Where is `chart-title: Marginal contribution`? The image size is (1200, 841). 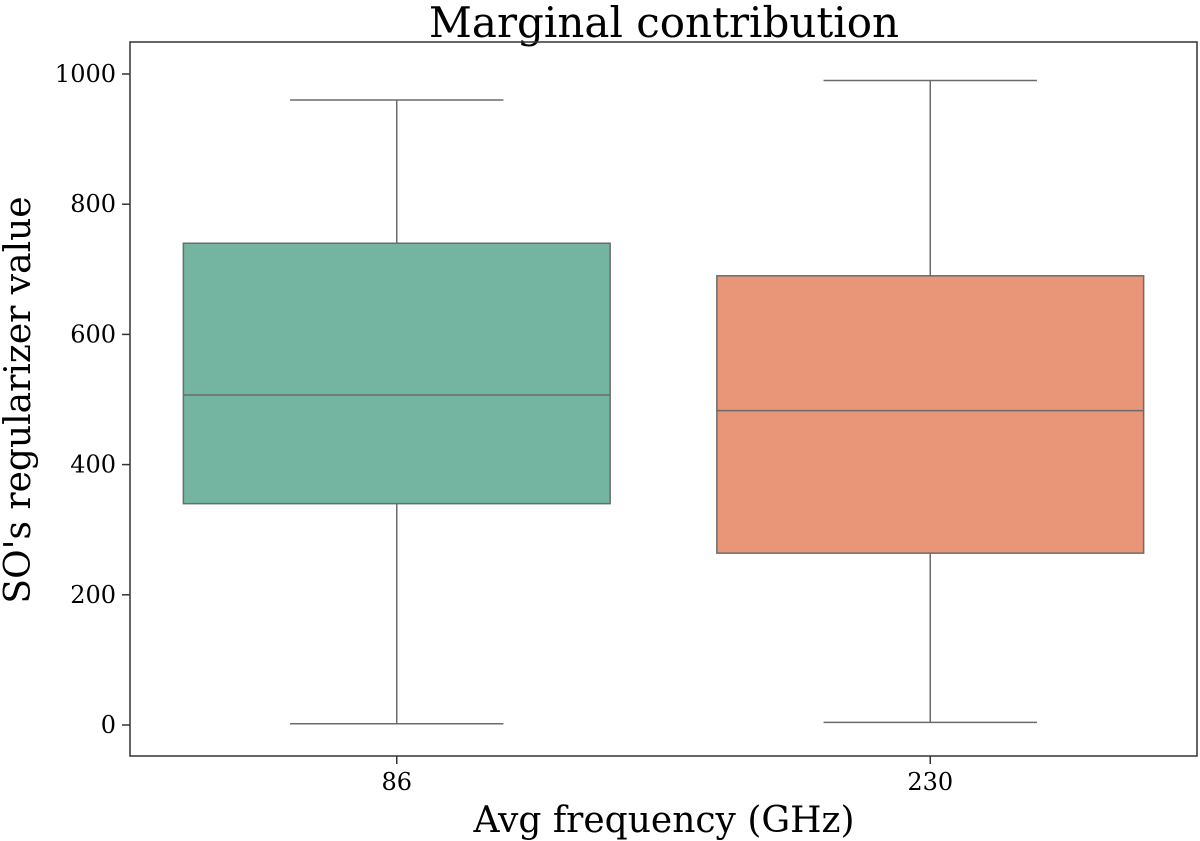
chart-title: Marginal contribution is located at coordinates (664, 23).